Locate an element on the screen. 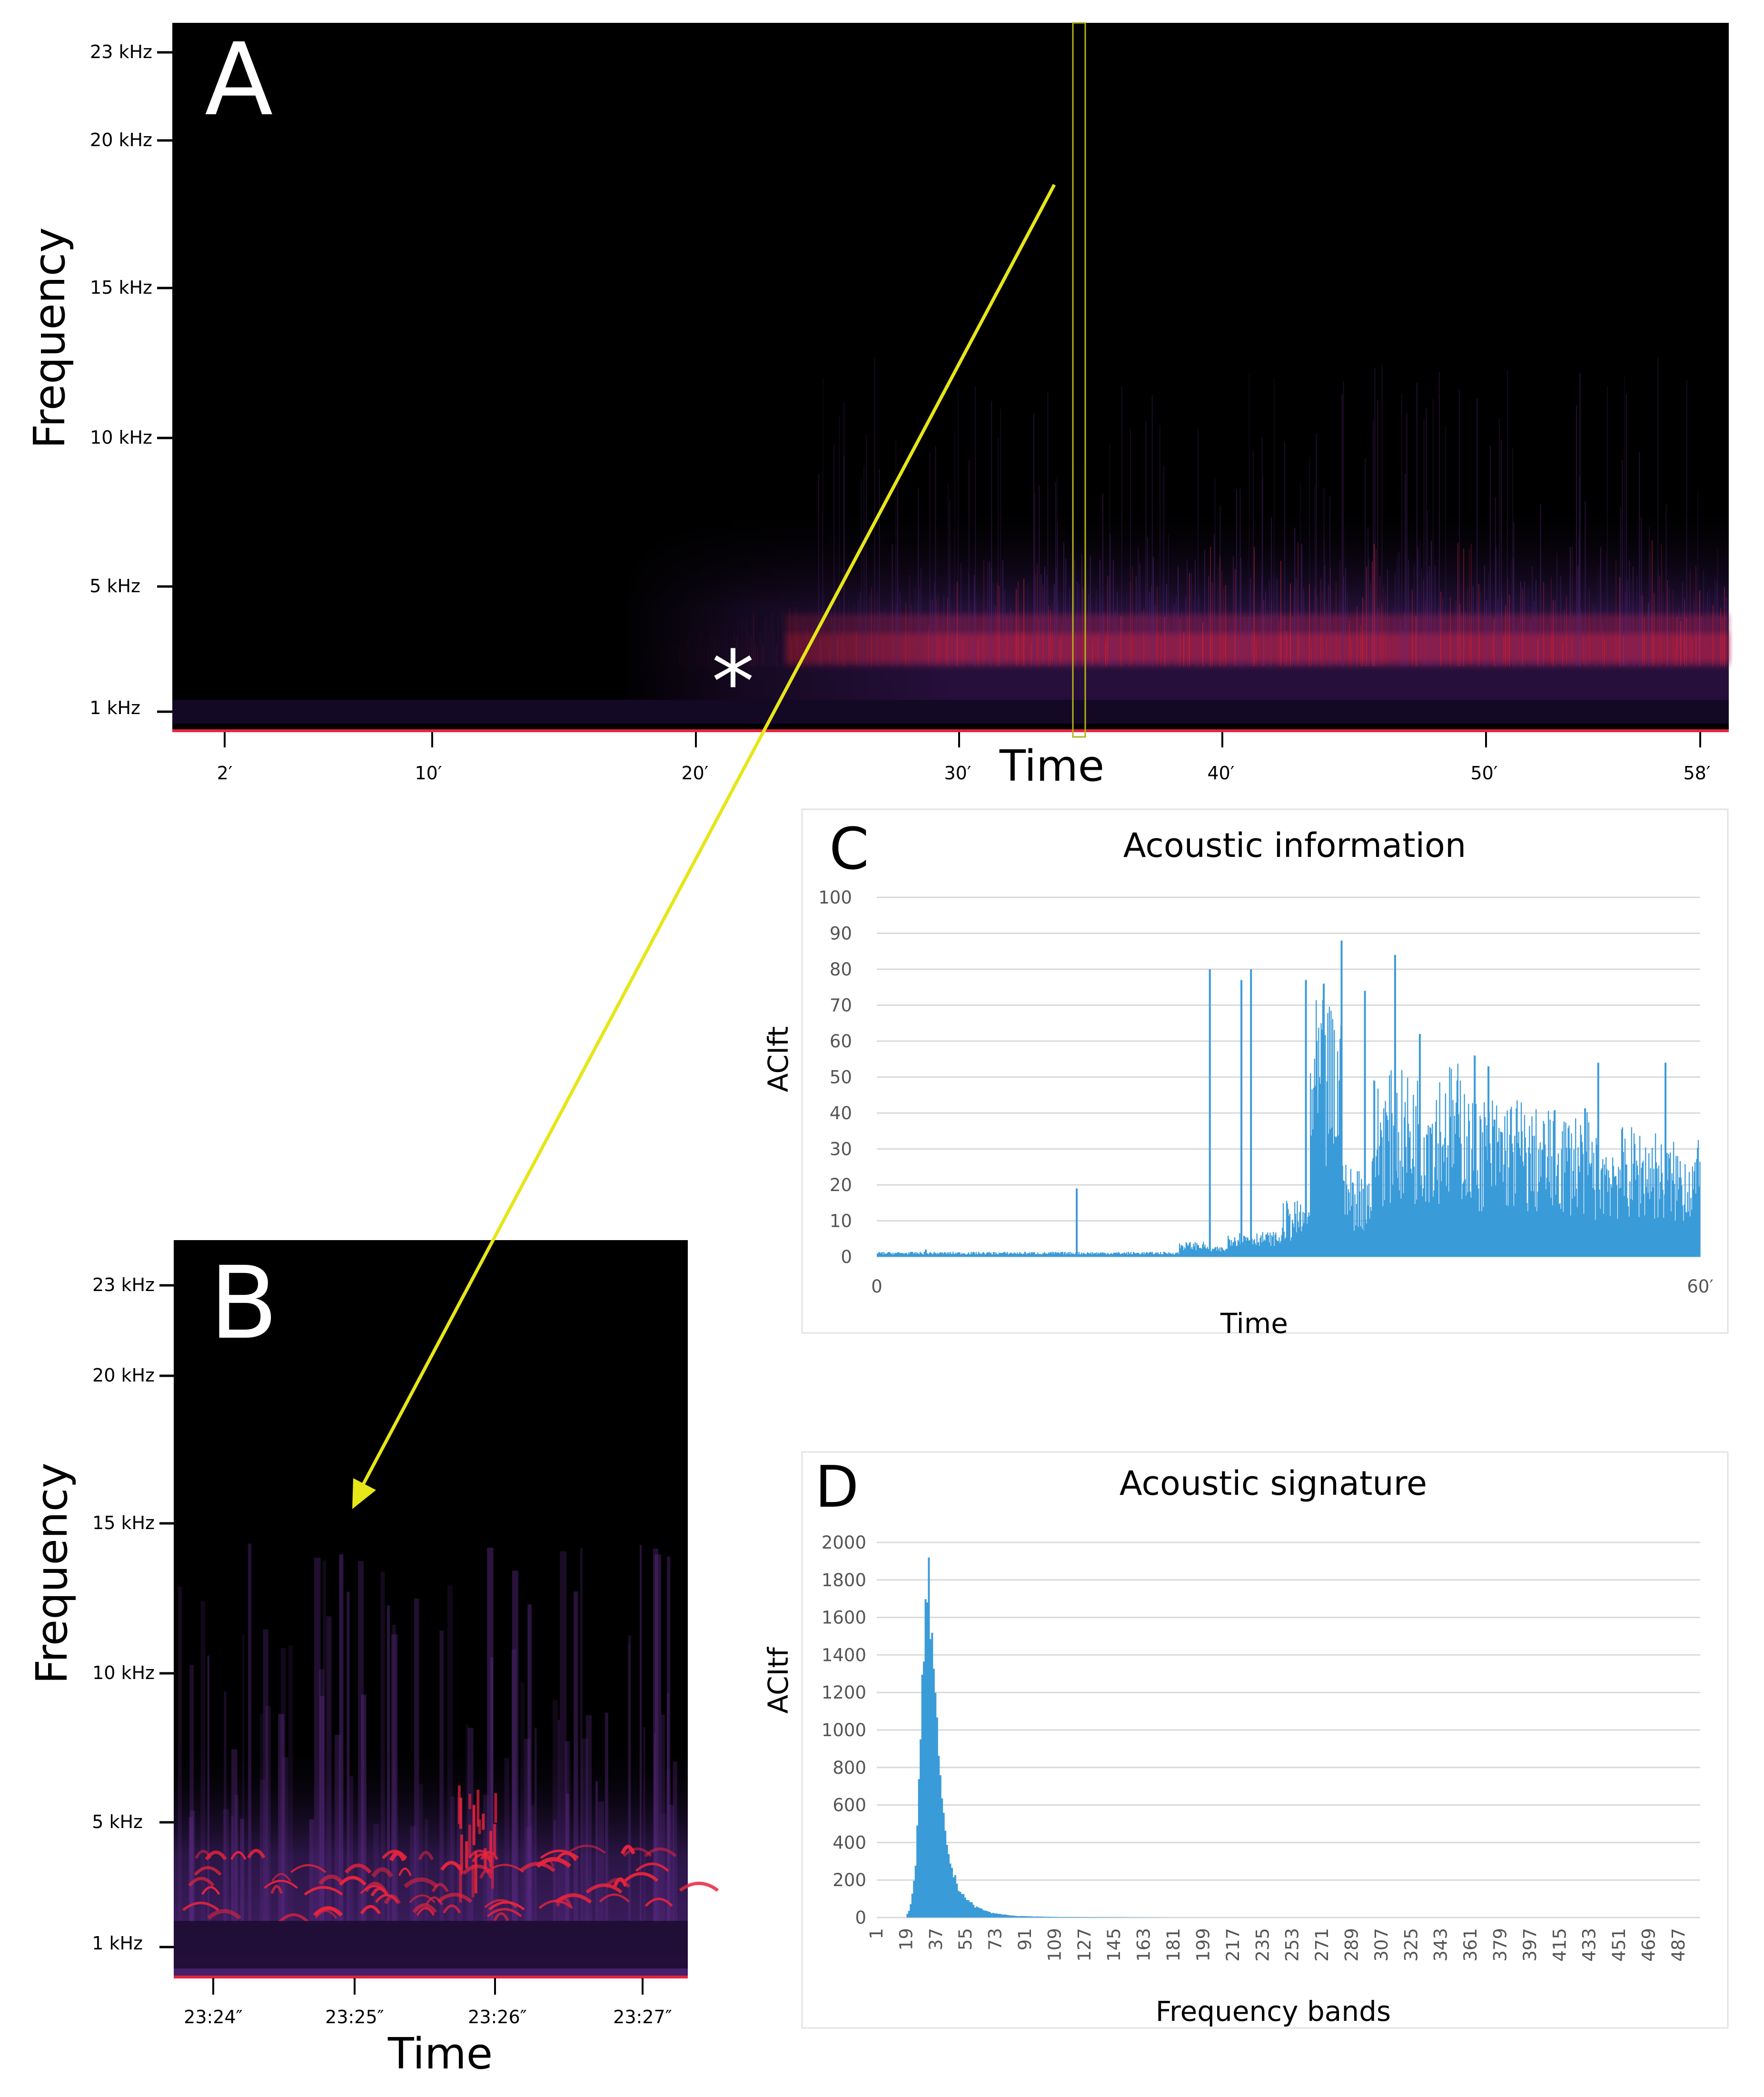  chart-d-ytick-label: 200 is located at coordinates (849, 1880).